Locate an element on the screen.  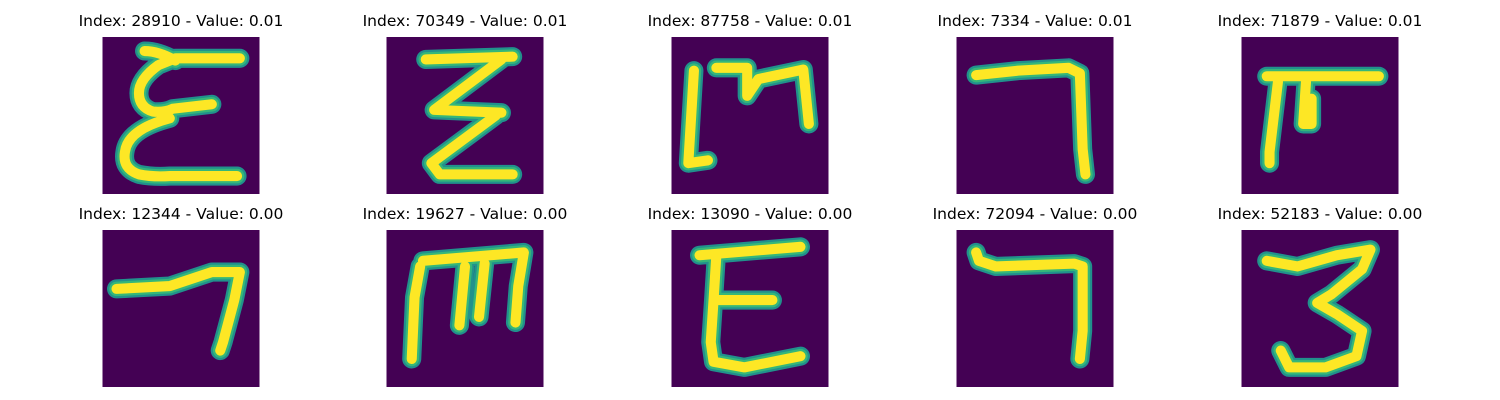
sample-panel: Index: 52183 - Value: 0.00 is located at coordinates (1320, 298).